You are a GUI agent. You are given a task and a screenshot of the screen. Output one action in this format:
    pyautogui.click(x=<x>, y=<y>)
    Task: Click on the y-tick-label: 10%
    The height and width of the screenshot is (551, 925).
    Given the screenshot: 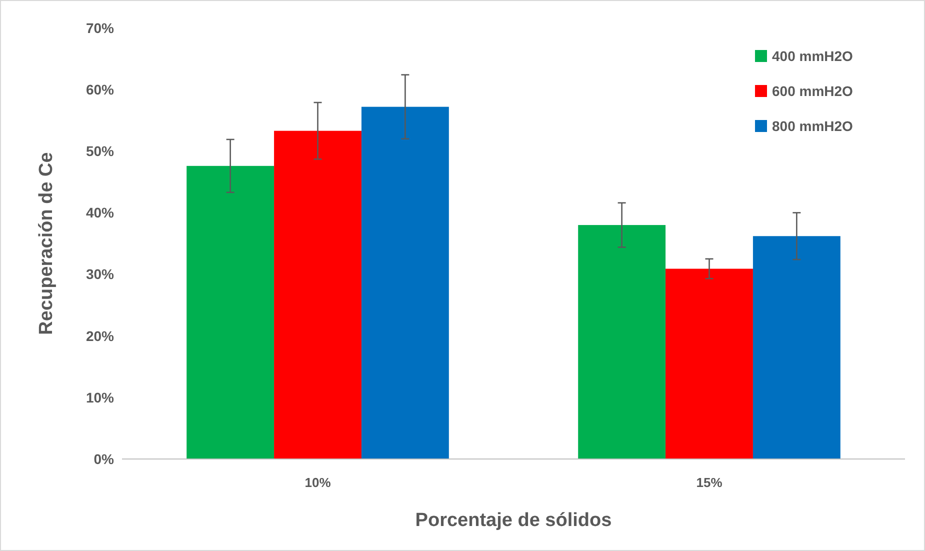 What is the action you would take?
    pyautogui.click(x=100, y=397)
    